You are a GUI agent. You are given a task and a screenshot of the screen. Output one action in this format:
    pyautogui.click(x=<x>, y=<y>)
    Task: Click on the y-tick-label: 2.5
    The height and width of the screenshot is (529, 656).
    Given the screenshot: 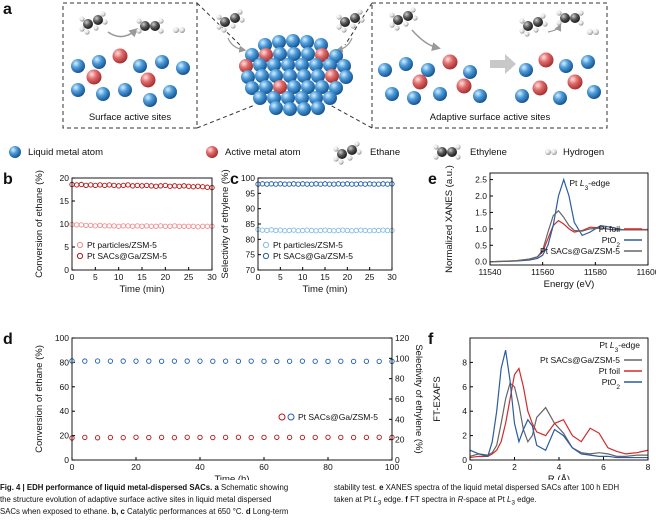 What is the action you would take?
    pyautogui.click(x=481, y=180)
    